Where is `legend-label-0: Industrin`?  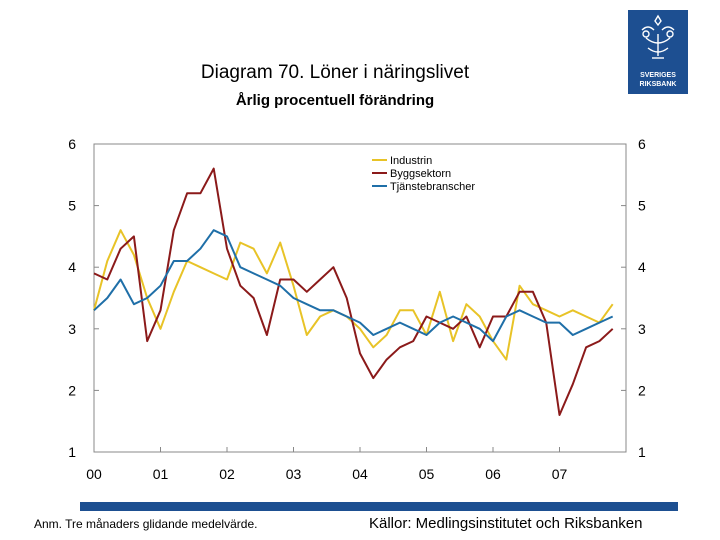 legend-label-0: Industrin is located at coordinates (411, 161).